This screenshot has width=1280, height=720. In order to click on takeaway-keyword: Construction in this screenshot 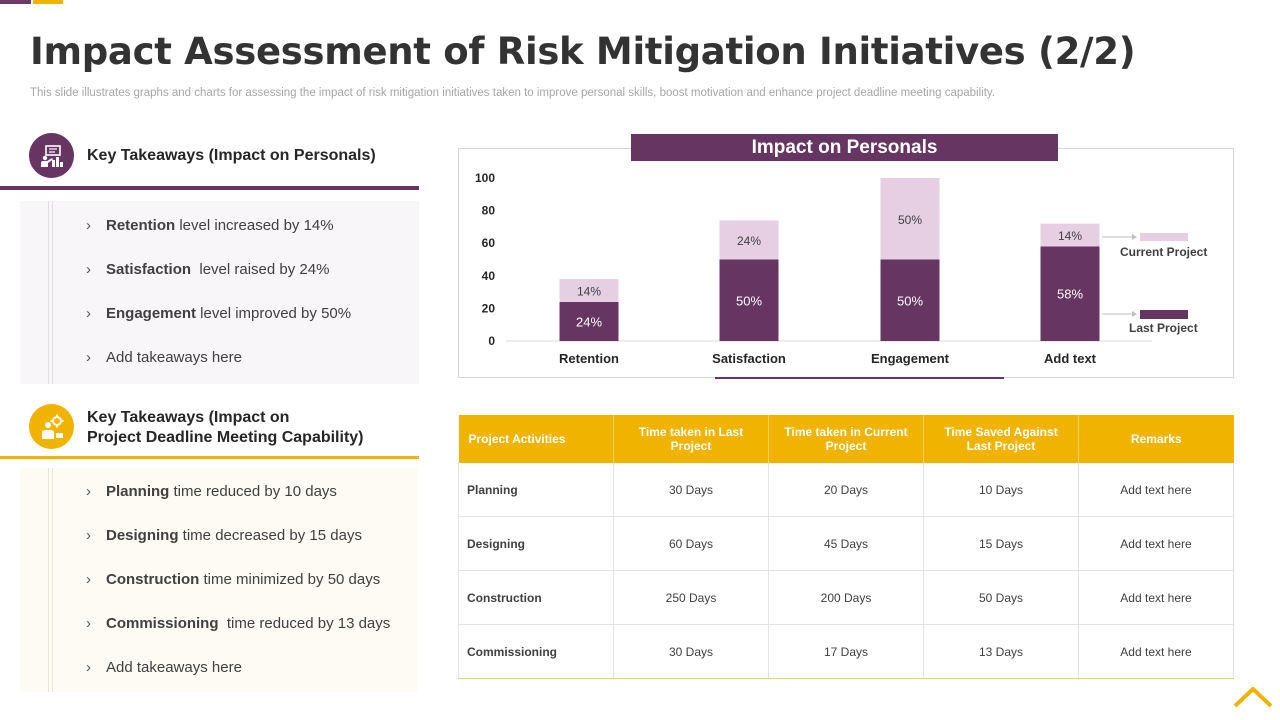, I will do `click(153, 579)`.